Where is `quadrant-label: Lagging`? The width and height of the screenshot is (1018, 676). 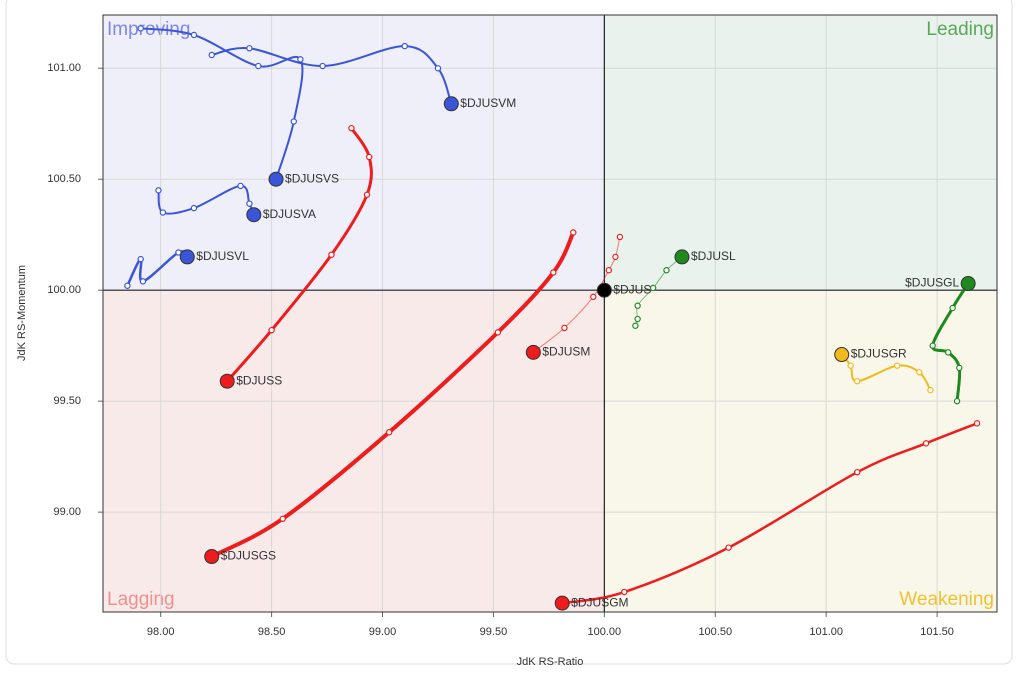 quadrant-label: Lagging is located at coordinates (141, 599).